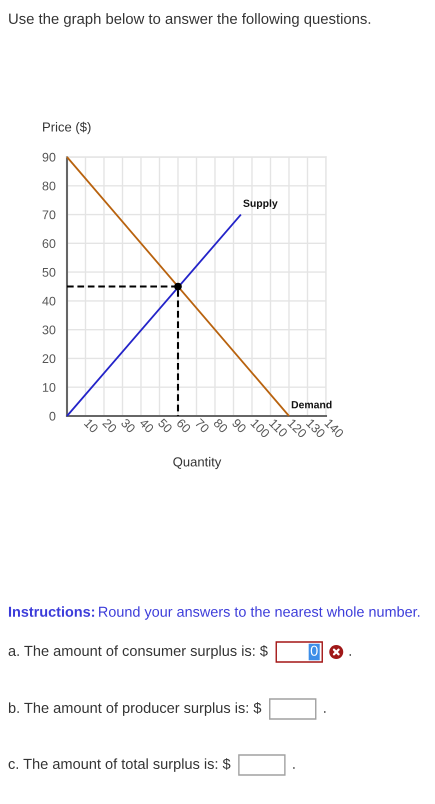 This screenshot has width=435, height=804. I want to click on x-tick-label: 20, so click(110, 426).